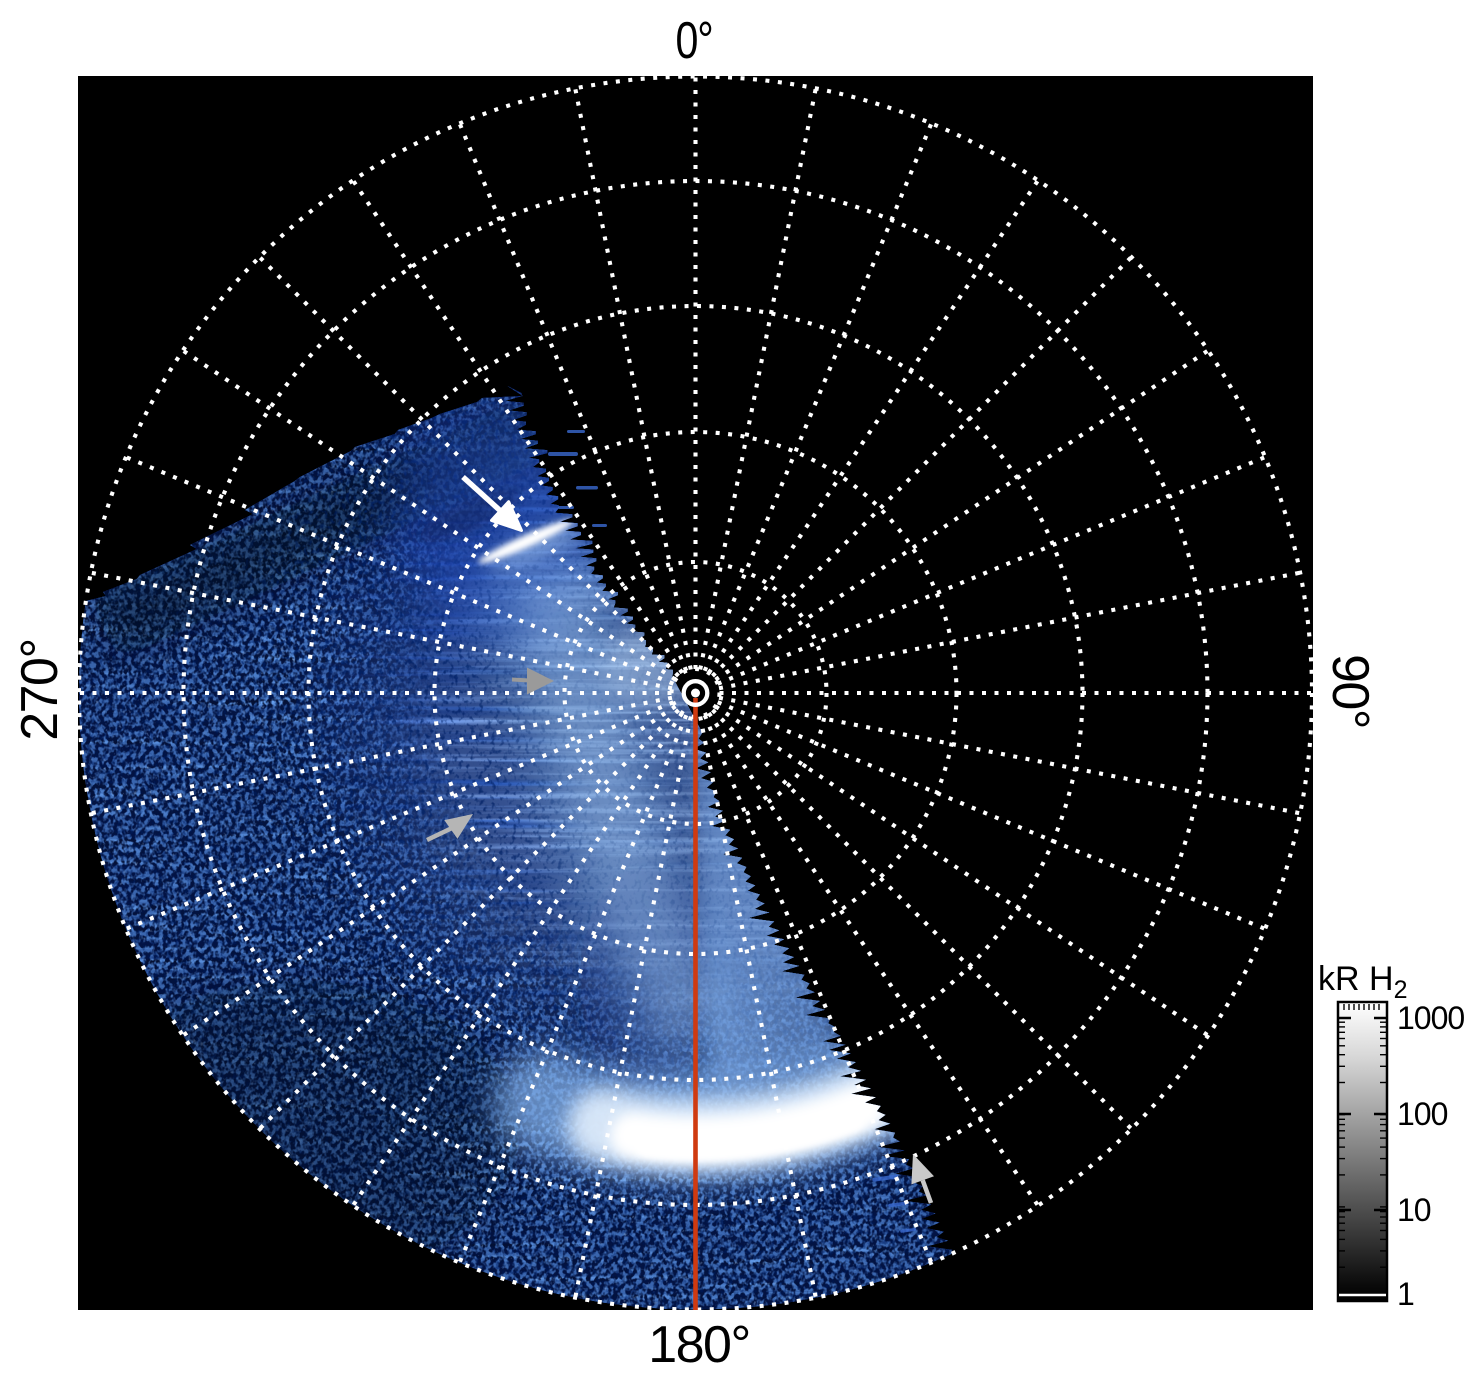 The image size is (1481, 1386). Describe the element at coordinates (1422, 1114) in the screenshot. I see `svg-text: 100` at that location.